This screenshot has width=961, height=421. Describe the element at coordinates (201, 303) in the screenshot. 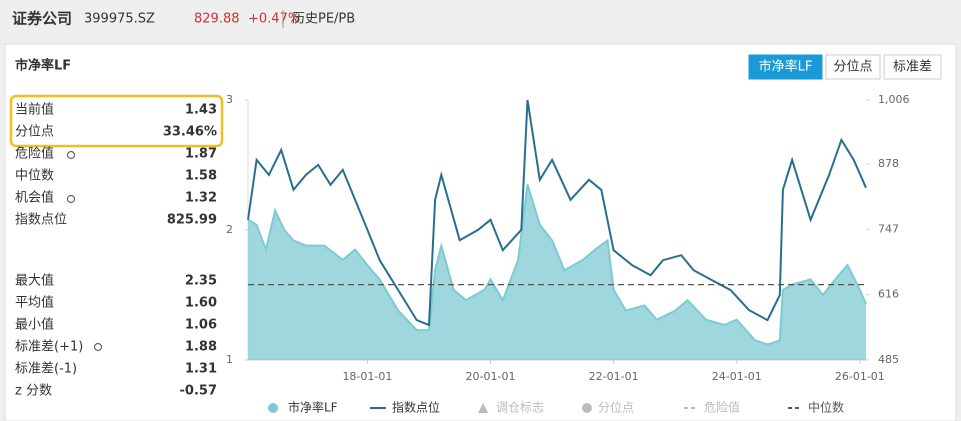

I see `stat-value: 1.60` at that location.